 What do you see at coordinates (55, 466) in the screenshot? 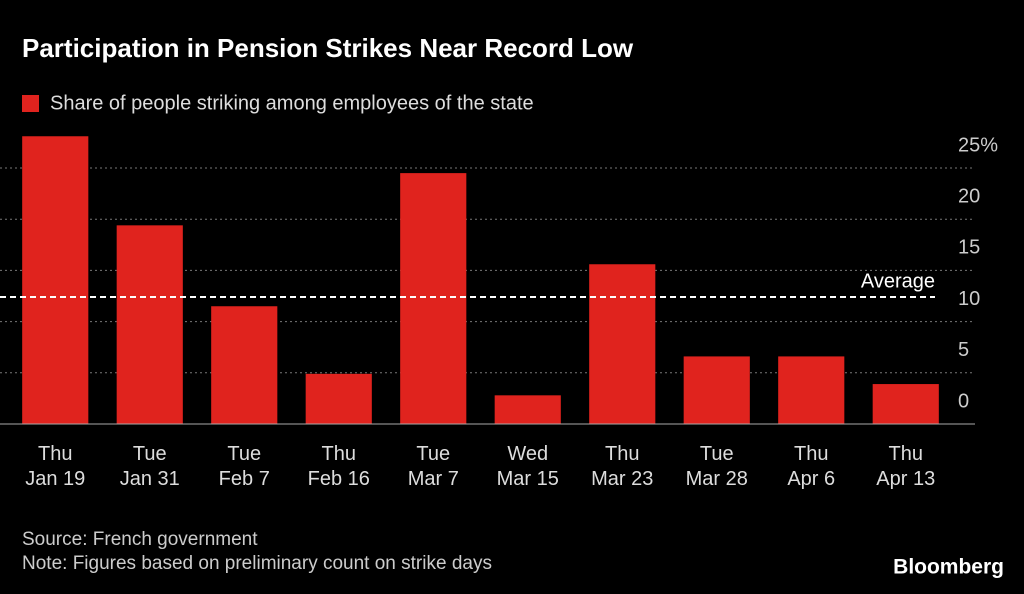
I see `x-tick-label: Thu Jan 19` at bounding box center [55, 466].